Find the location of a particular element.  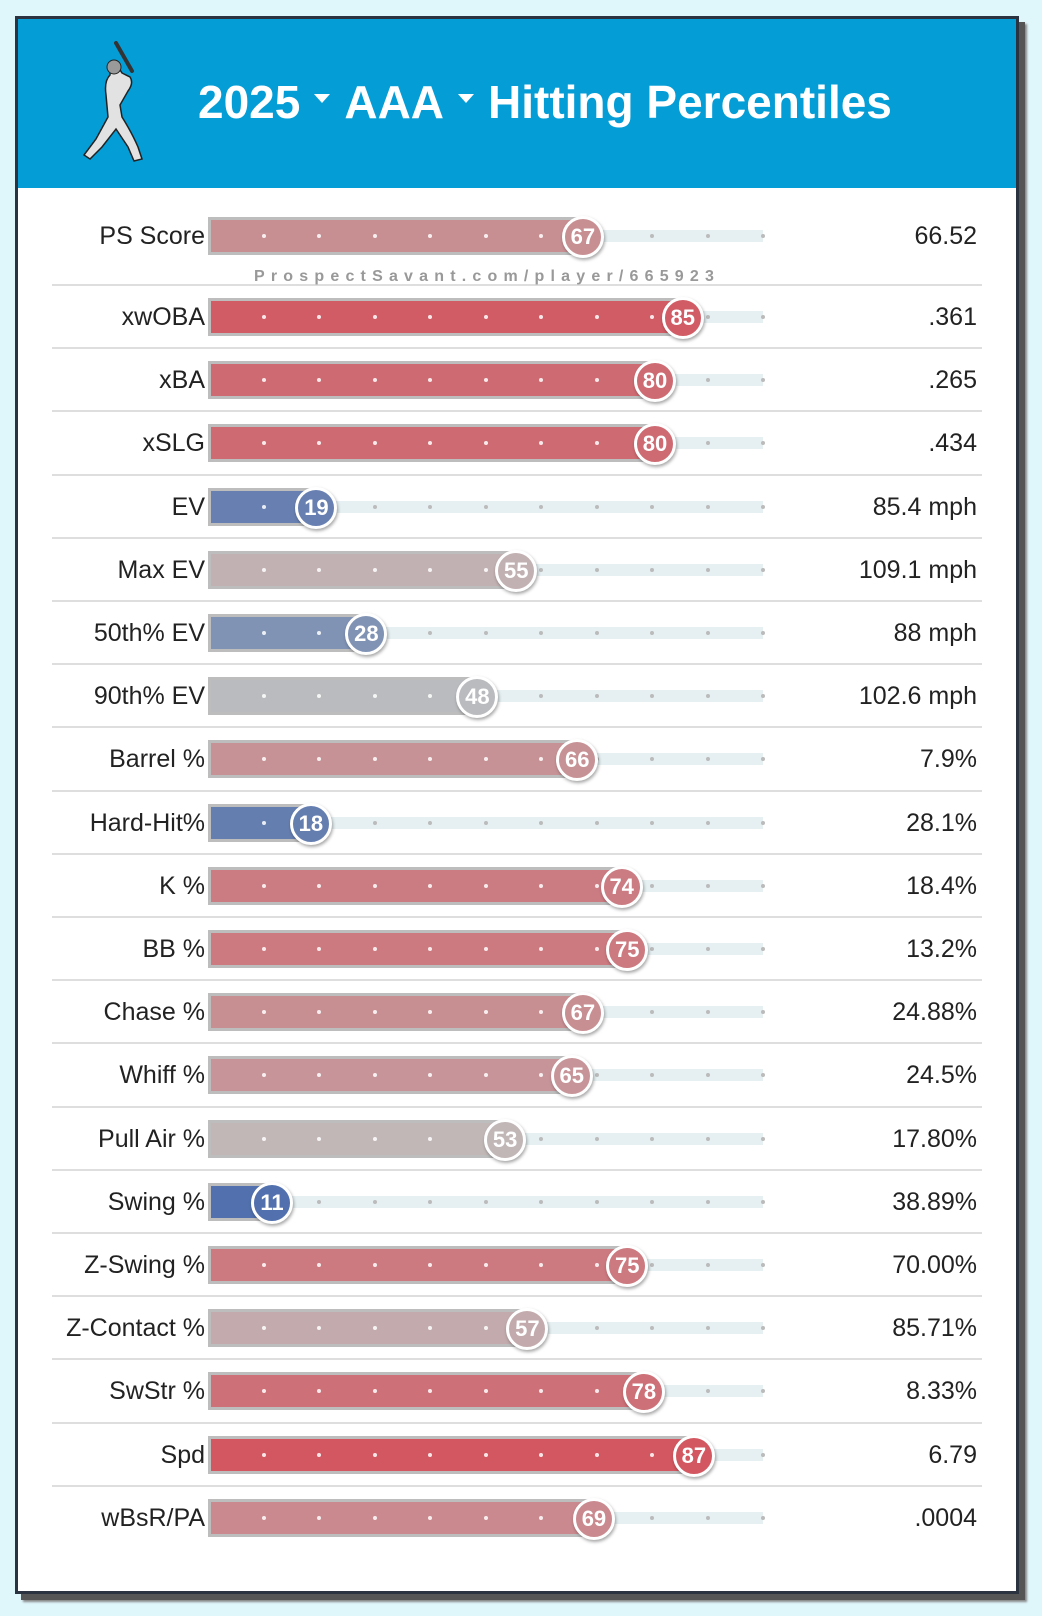

metric-label: Z-Contact % is located at coordinates (135, 1328).